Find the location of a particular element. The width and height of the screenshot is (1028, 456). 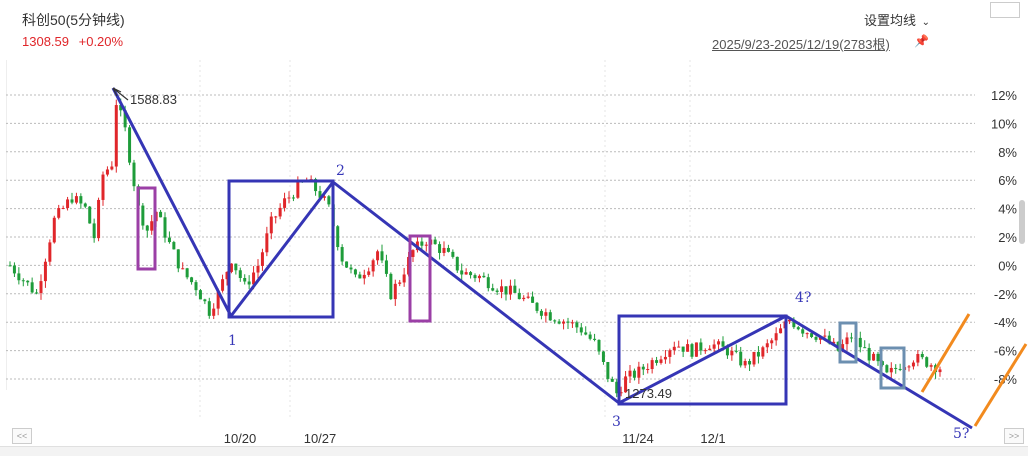

highlight-box is located at coordinates (892, 368).